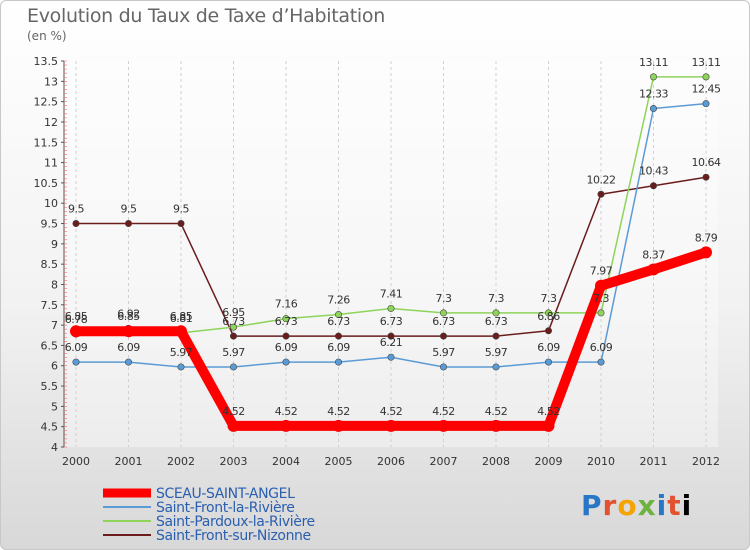 This screenshot has width=750, height=550. What do you see at coordinates (444, 461) in the screenshot?
I see `x-tick-label: 2007` at bounding box center [444, 461].